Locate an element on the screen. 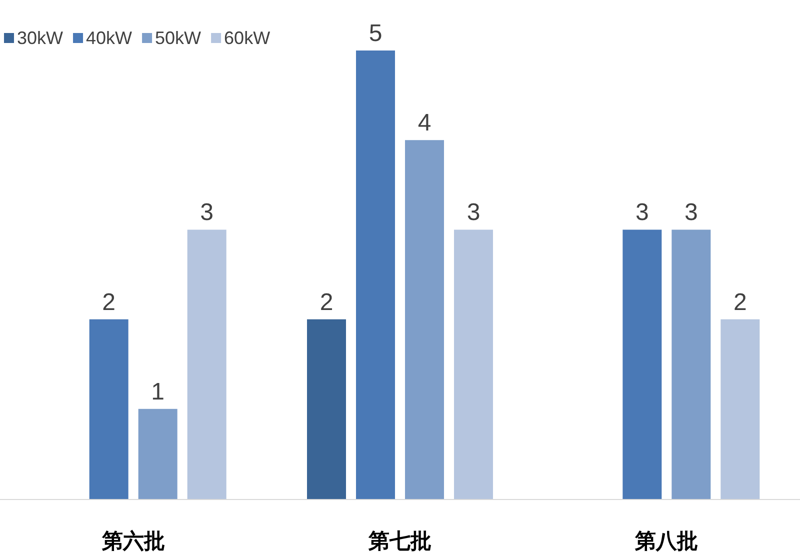  legend-label: 40kW is located at coordinates (109, 38).